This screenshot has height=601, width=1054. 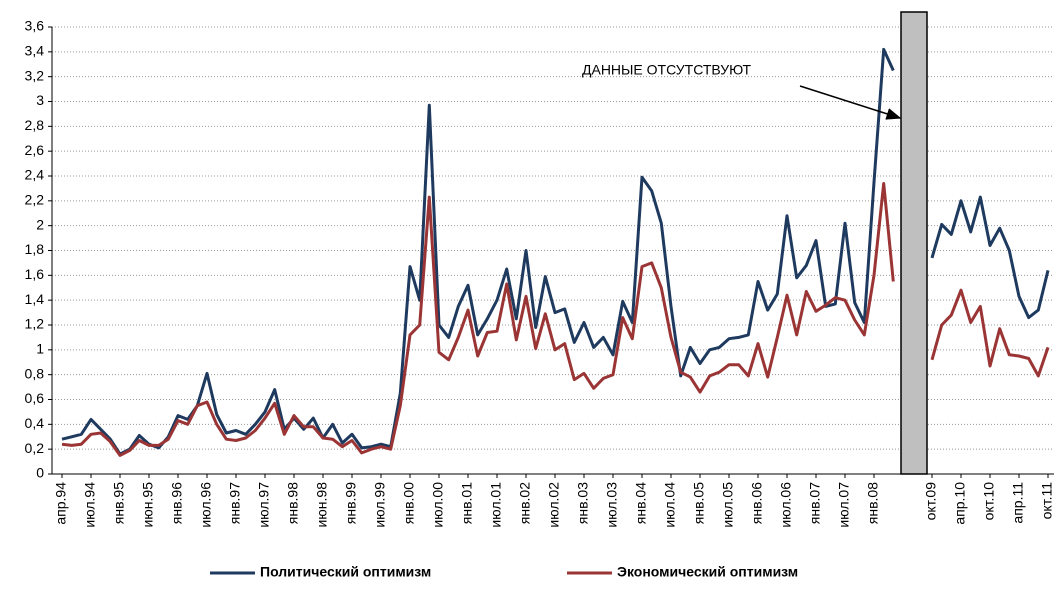 What do you see at coordinates (148, 505) in the screenshot?
I see `x-tick-label: июн.95` at bounding box center [148, 505].